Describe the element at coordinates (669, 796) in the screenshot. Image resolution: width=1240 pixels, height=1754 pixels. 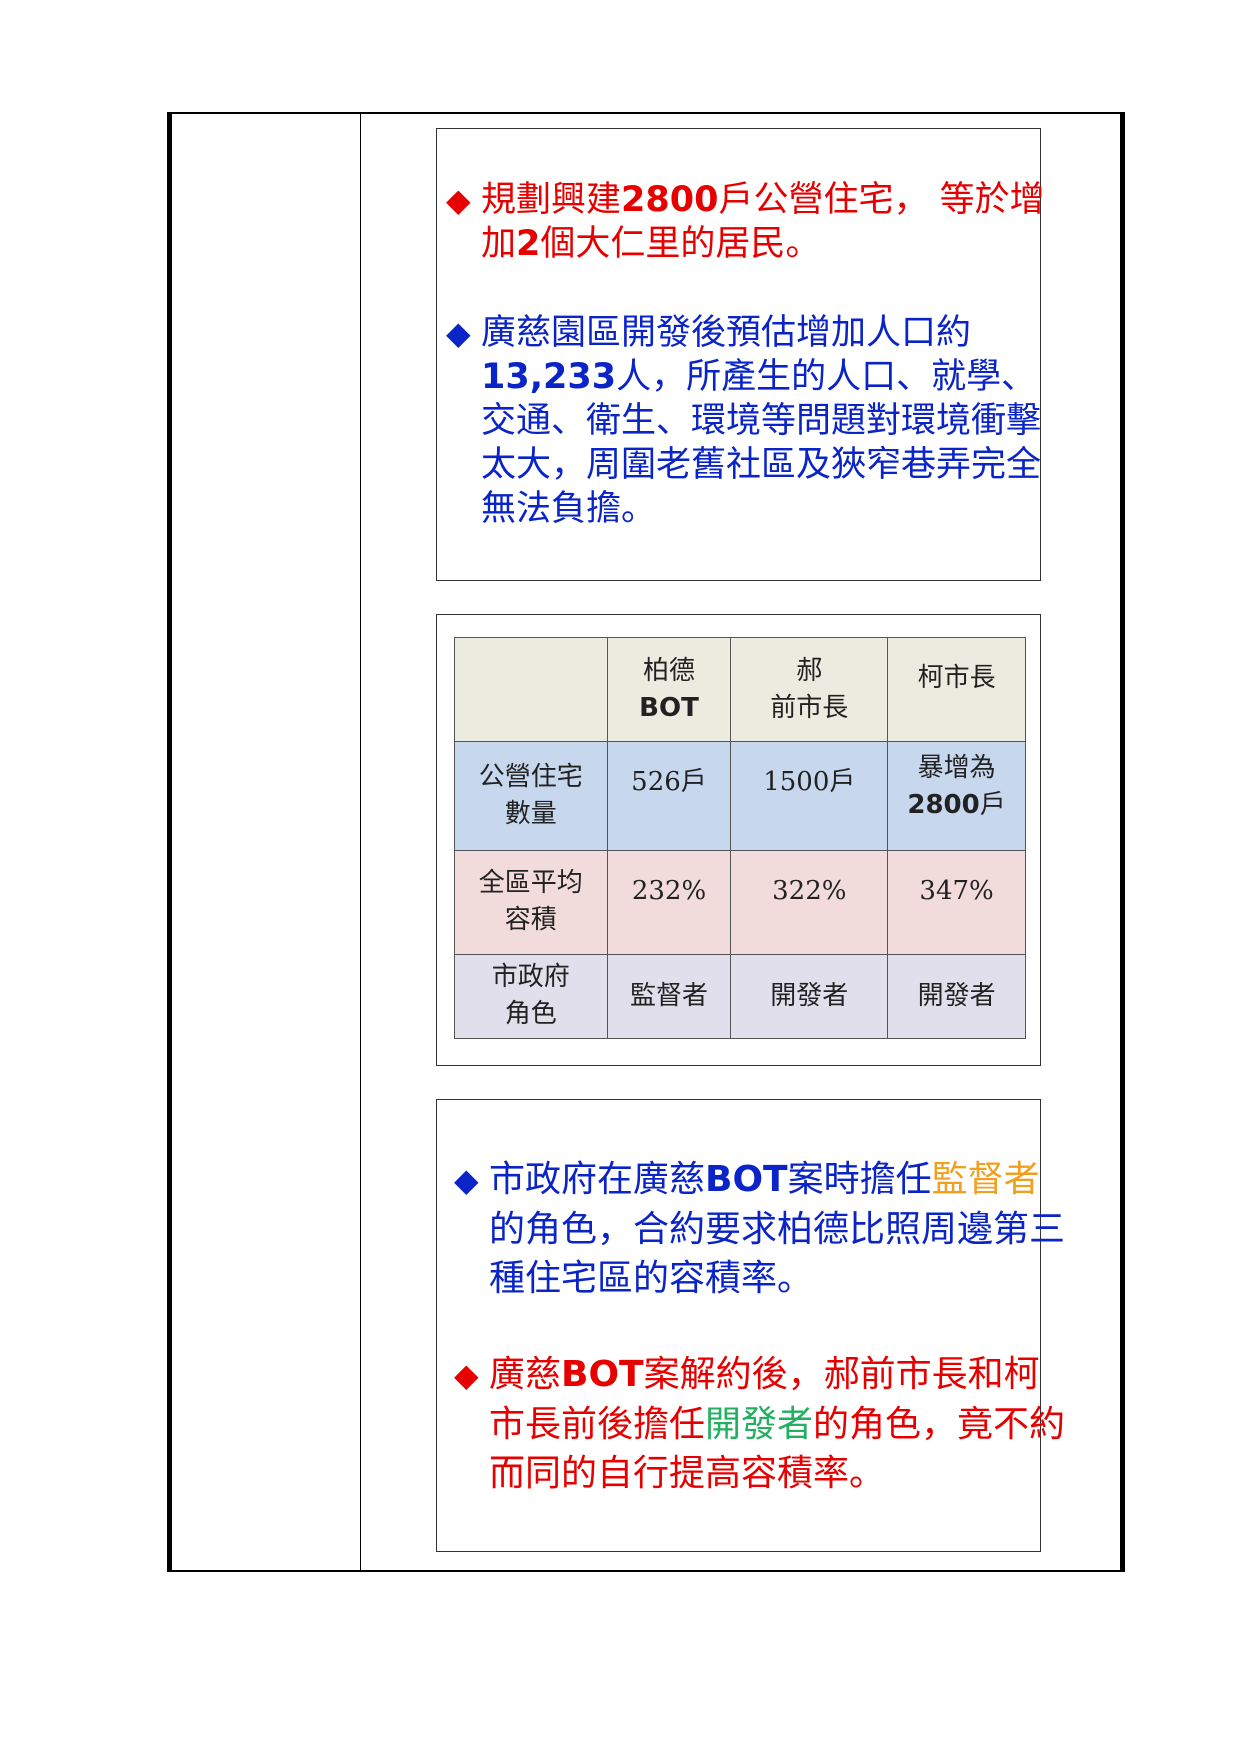
I see `table-cell: 526戶` at that location.